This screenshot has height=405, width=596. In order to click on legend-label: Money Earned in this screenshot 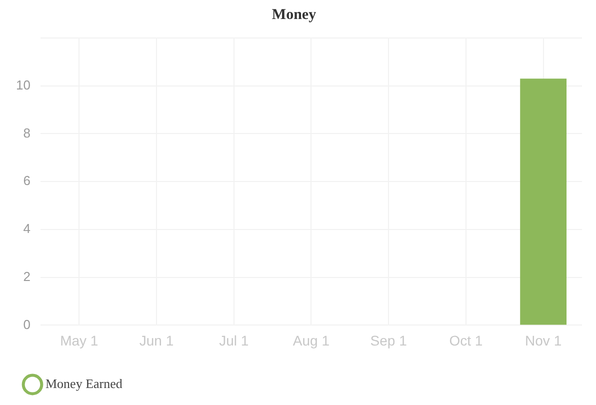, I will do `click(84, 383)`.